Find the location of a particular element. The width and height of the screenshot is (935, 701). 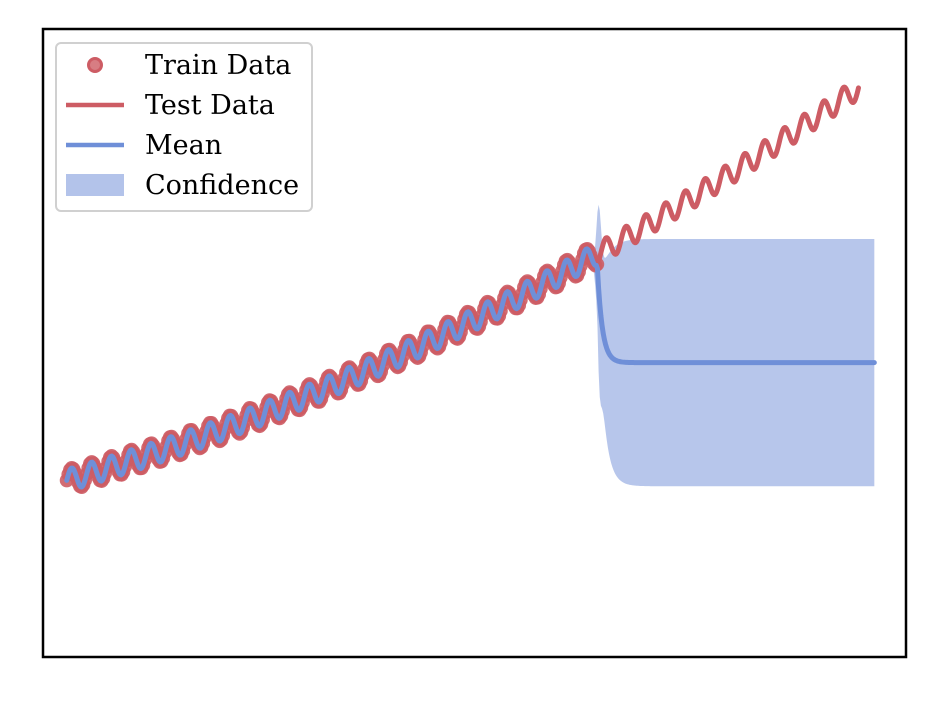

legend-label-train: Train Data is located at coordinates (218, 65).